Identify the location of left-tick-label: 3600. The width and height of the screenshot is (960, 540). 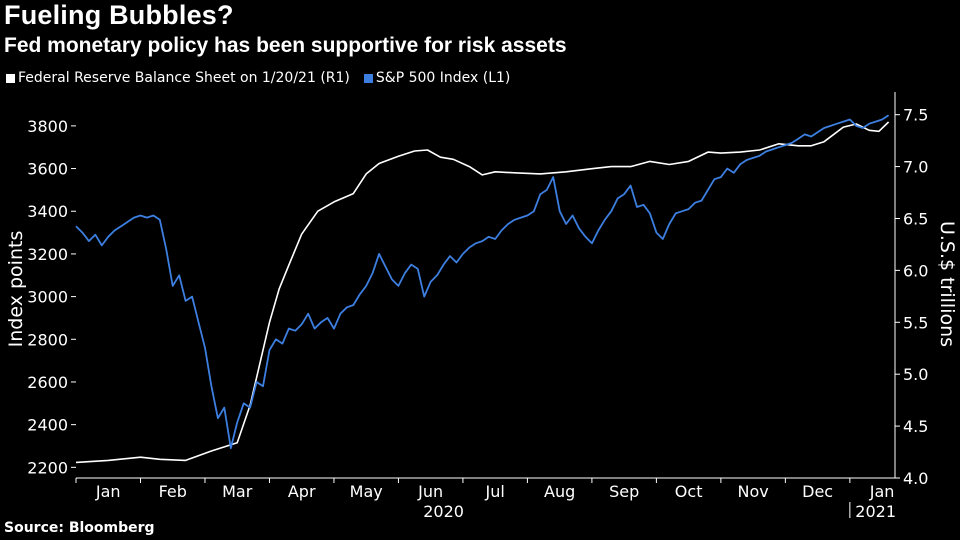
(47, 169).